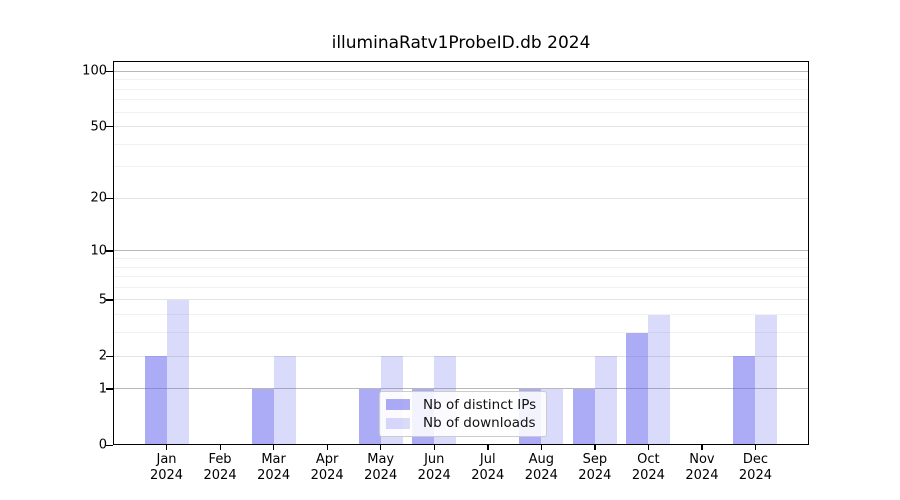 This screenshot has width=900, height=500. I want to click on y-tick-label-100: 100, so click(94, 71).